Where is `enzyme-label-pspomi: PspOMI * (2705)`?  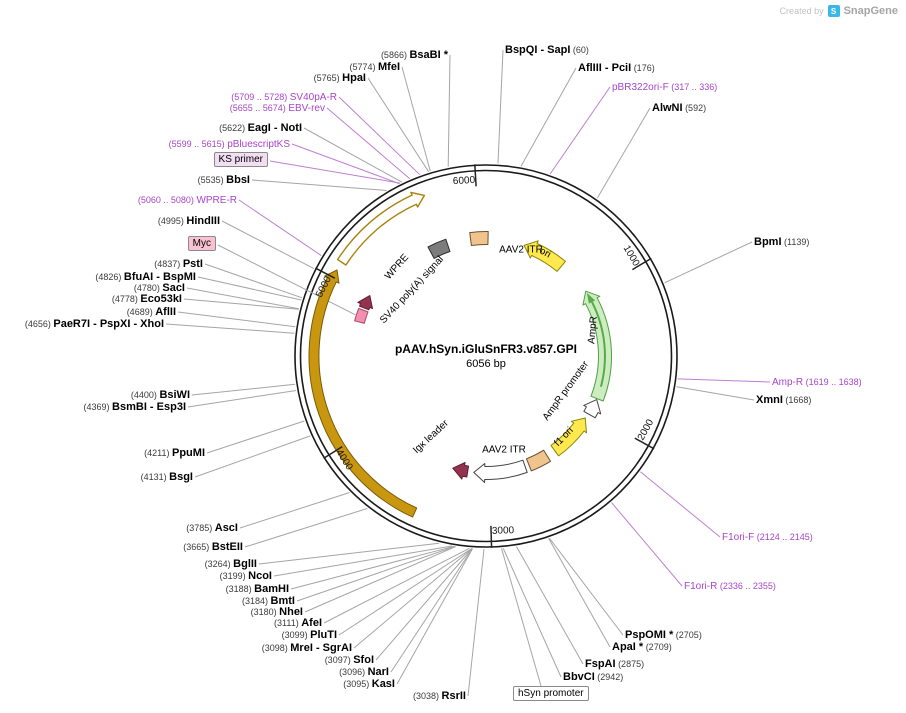 enzyme-label-pspomi: PspOMI * (2705) is located at coordinates (663, 635).